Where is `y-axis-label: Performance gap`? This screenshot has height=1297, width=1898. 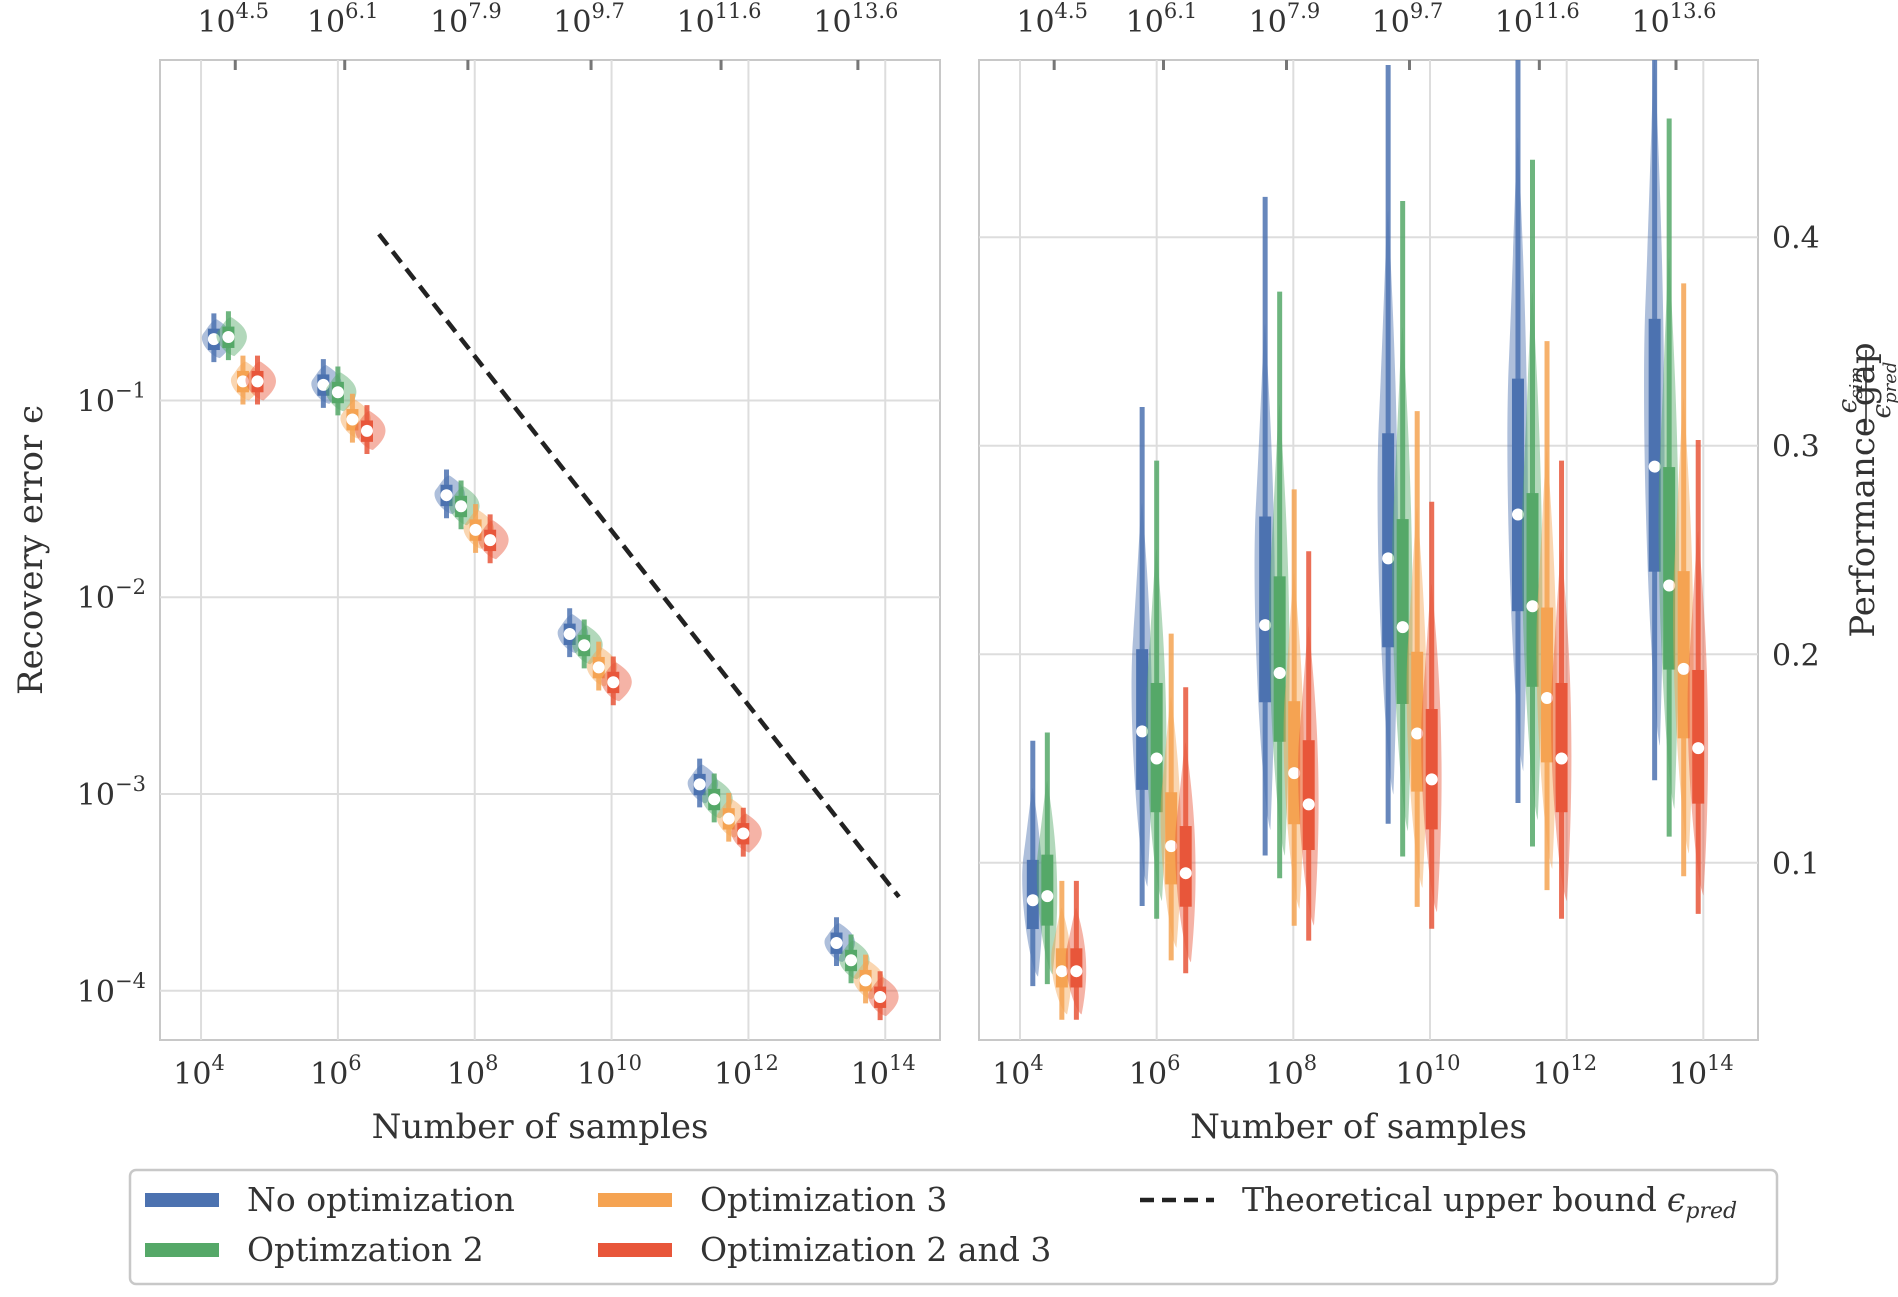
y-axis-label: Performance gap is located at coordinates (1863, 489).